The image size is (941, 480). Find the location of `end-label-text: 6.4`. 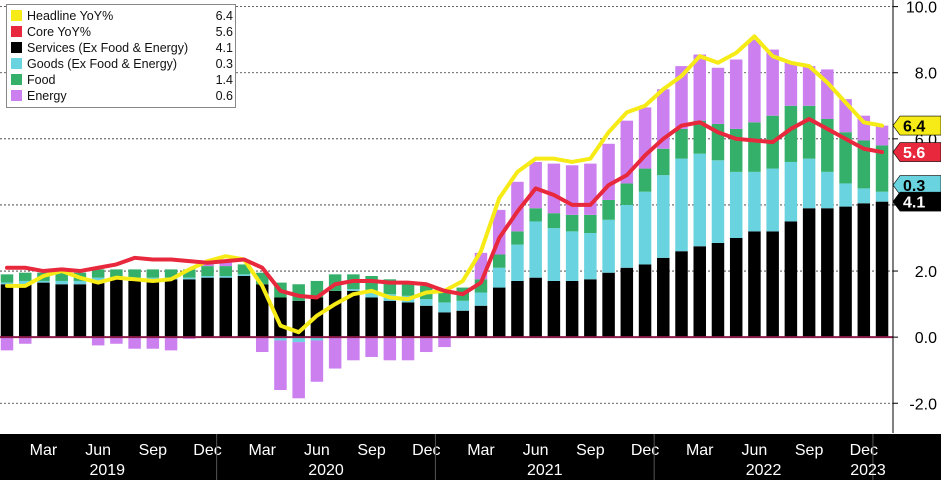

end-label-text: 6.4 is located at coordinates (914, 127).